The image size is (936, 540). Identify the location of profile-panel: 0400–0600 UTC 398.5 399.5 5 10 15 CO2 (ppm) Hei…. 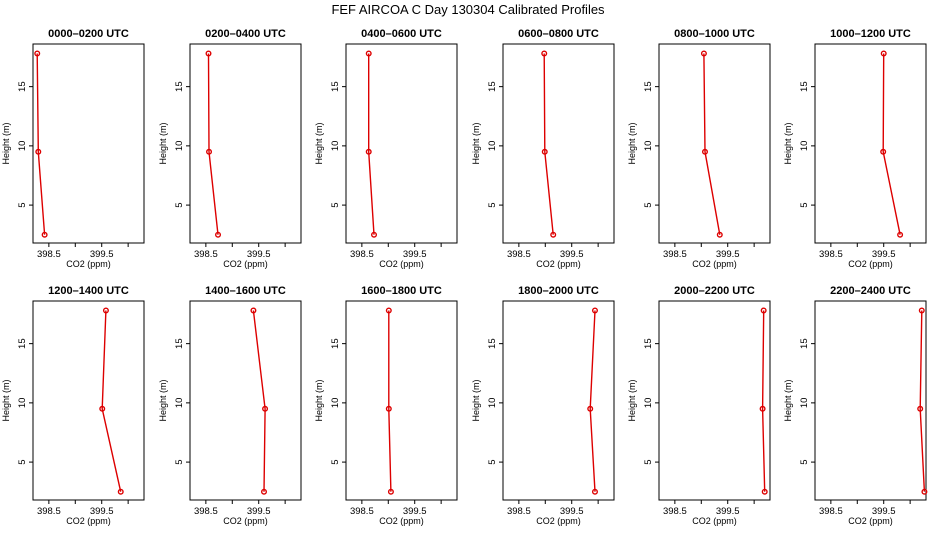
(386, 148).